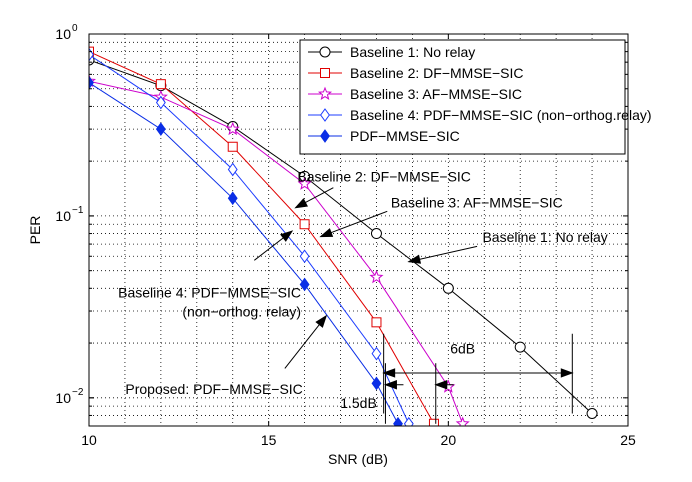 Image resolution: width=692 pixels, height=482 pixels. I want to click on annotation-5: Proposed: PDF−MMSE−SIC, so click(226, 355).